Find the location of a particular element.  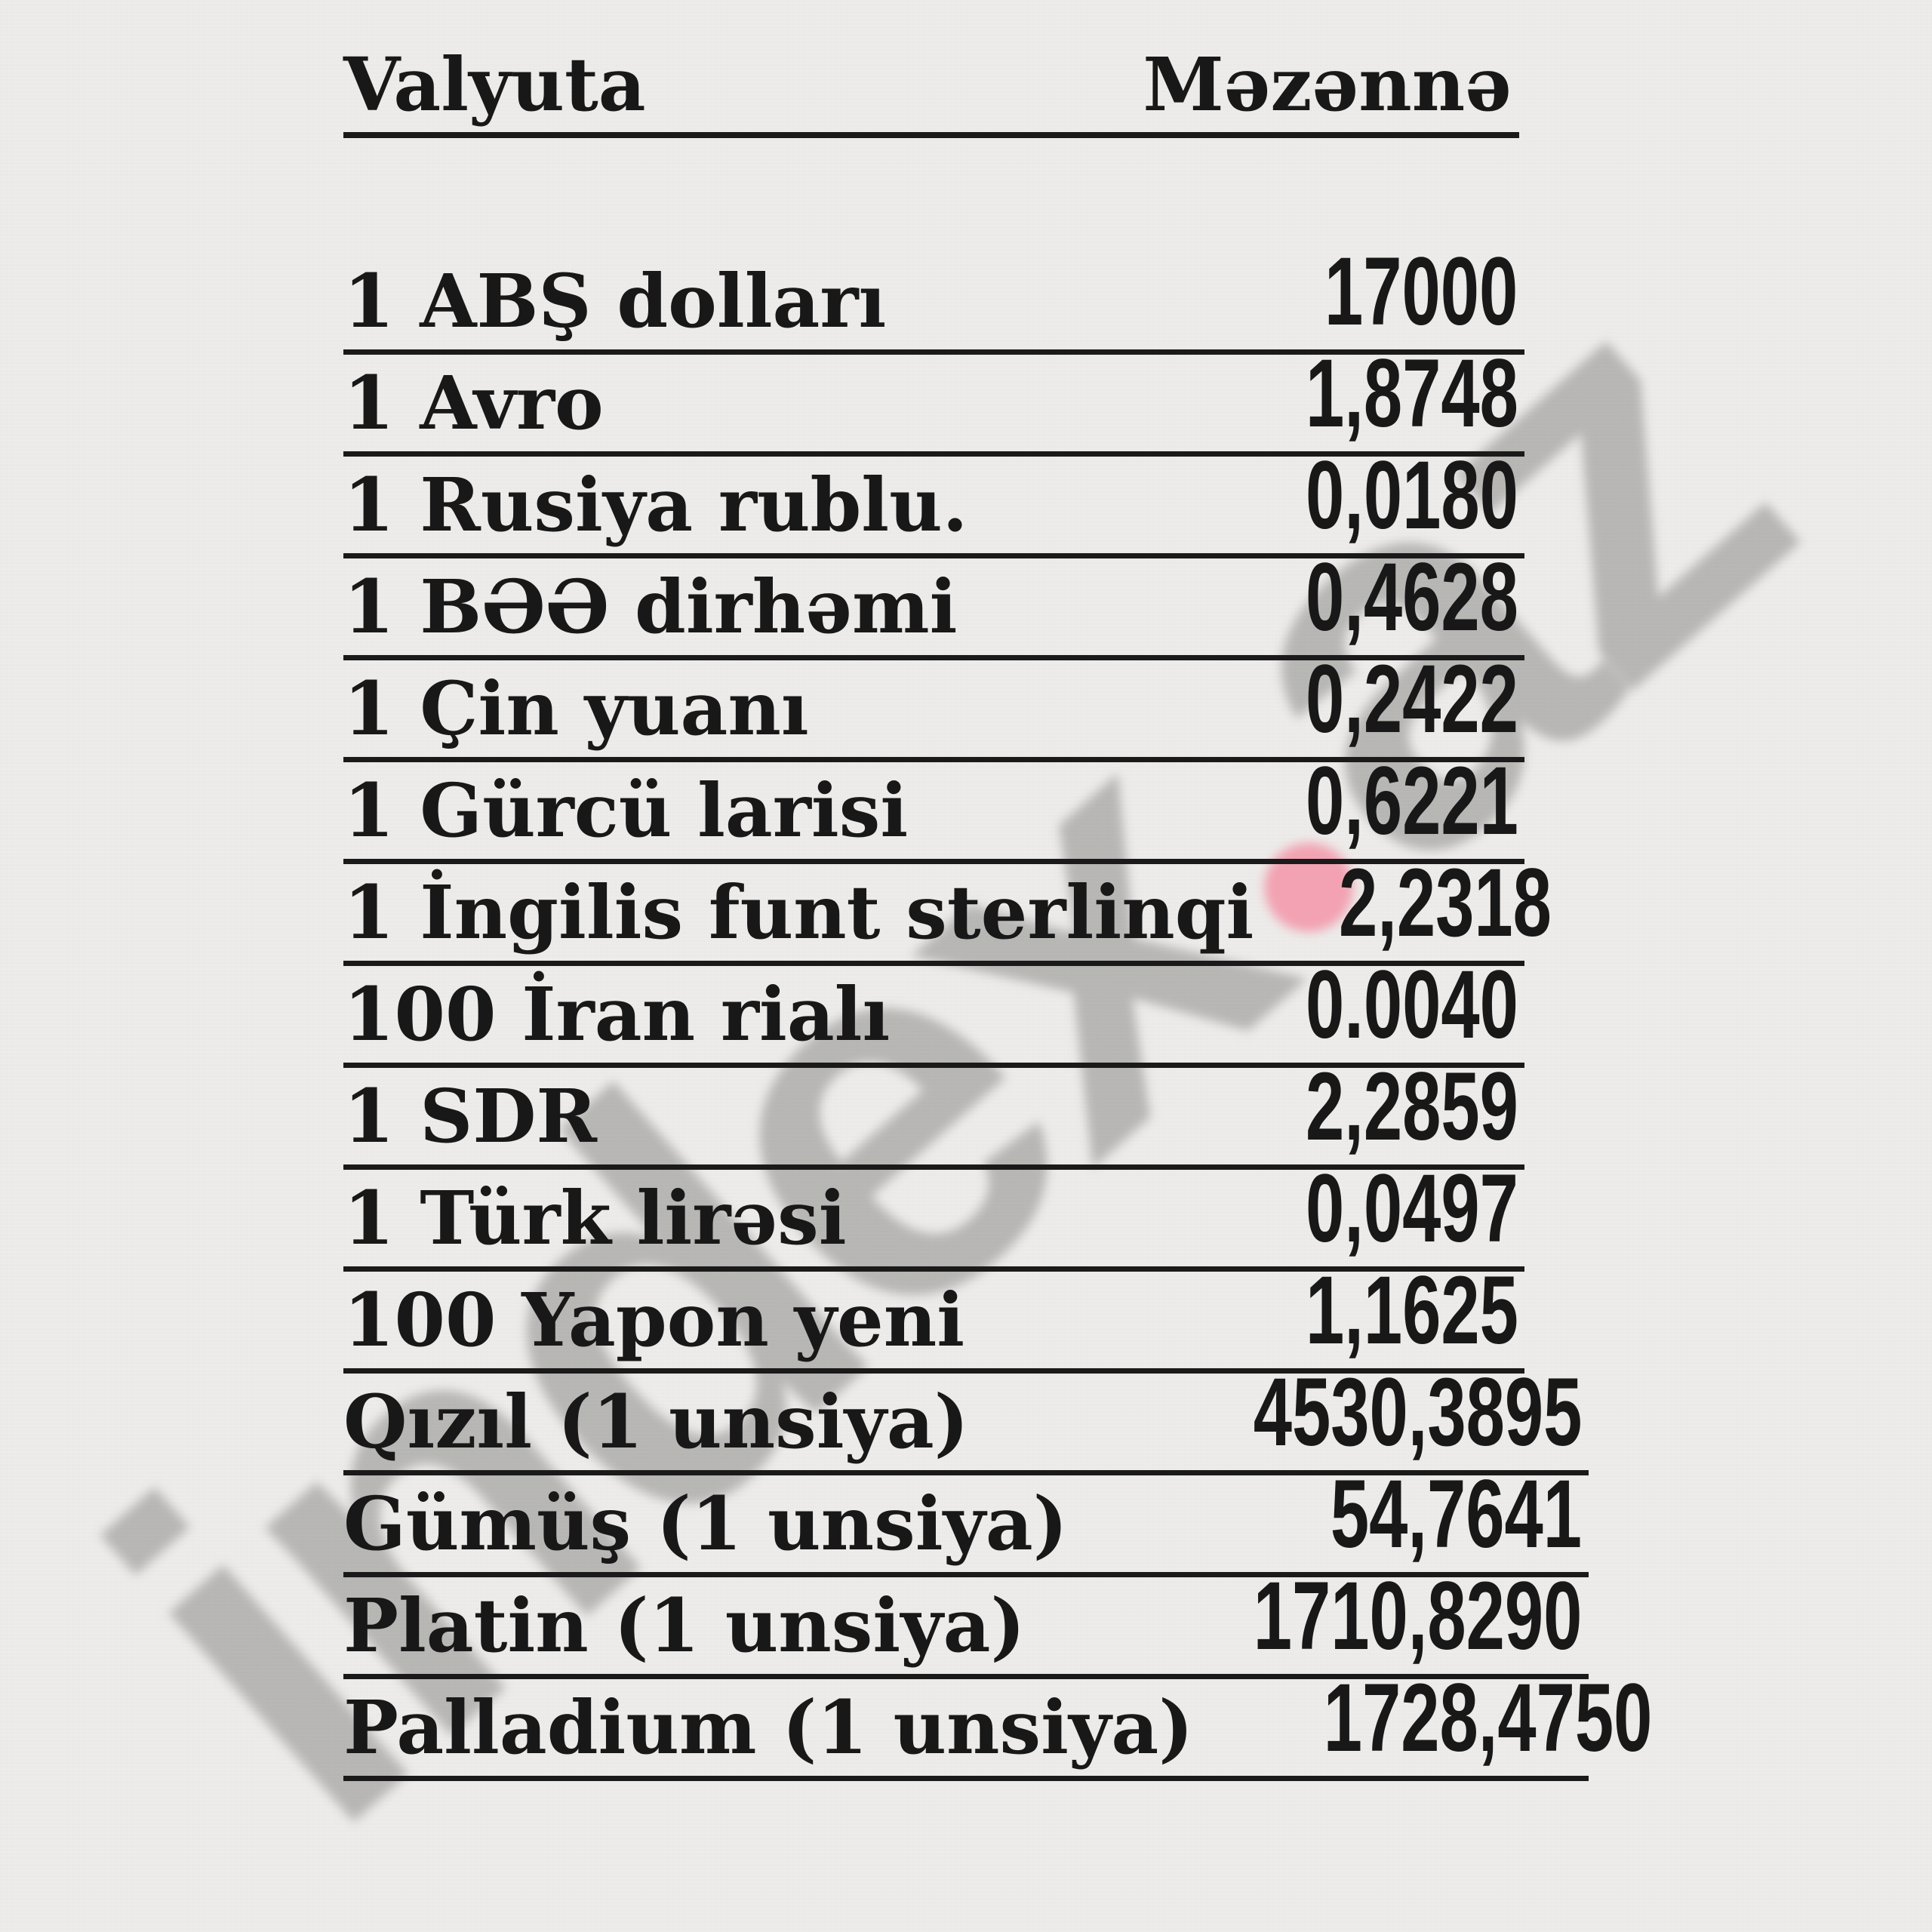

row-label: 1 İngilis funt sterlinqi is located at coordinates (798, 912).